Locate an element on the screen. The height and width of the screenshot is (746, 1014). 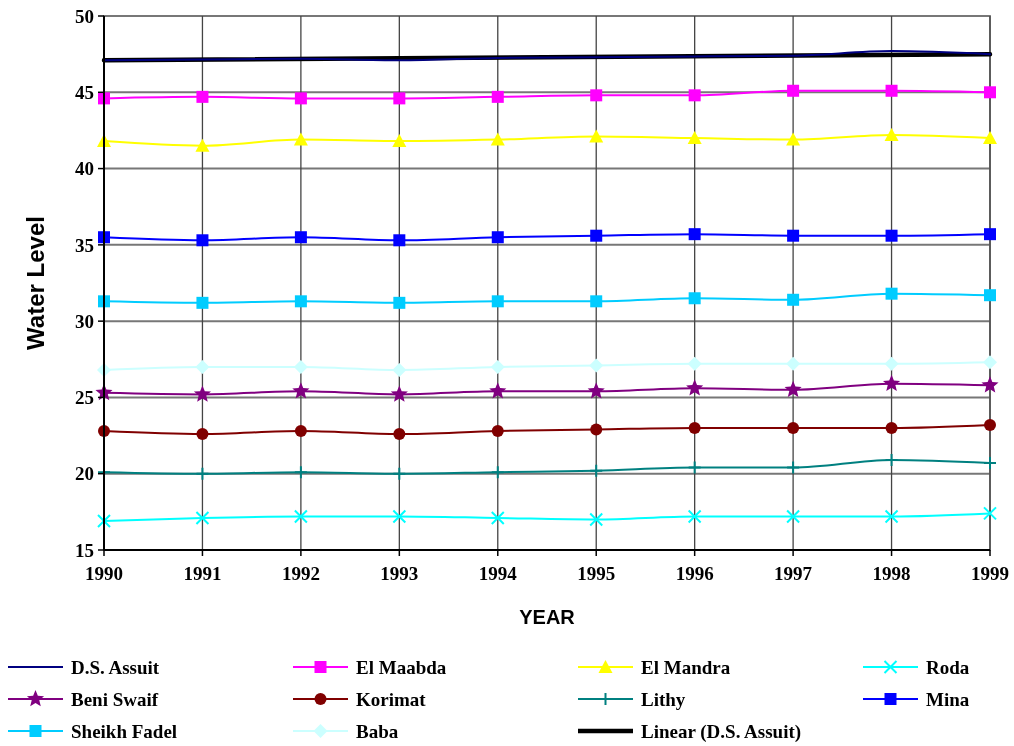
x-tick-label: 1996 is located at coordinates (694, 573).